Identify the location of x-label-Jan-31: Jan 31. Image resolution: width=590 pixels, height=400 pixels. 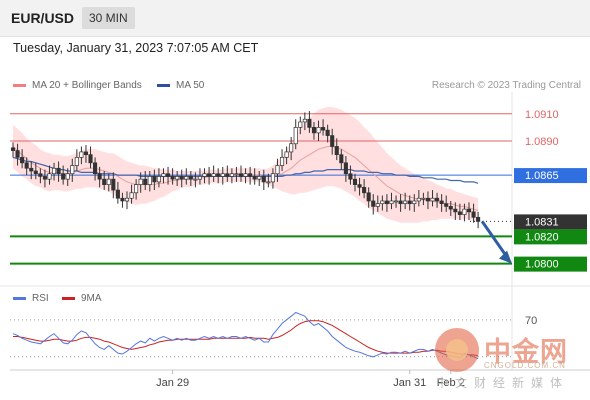
(409, 383).